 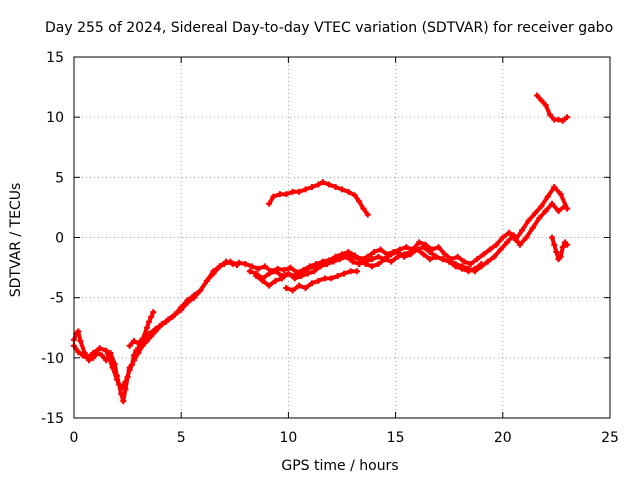 I want to click on series-trace, so click(x=407, y=241).